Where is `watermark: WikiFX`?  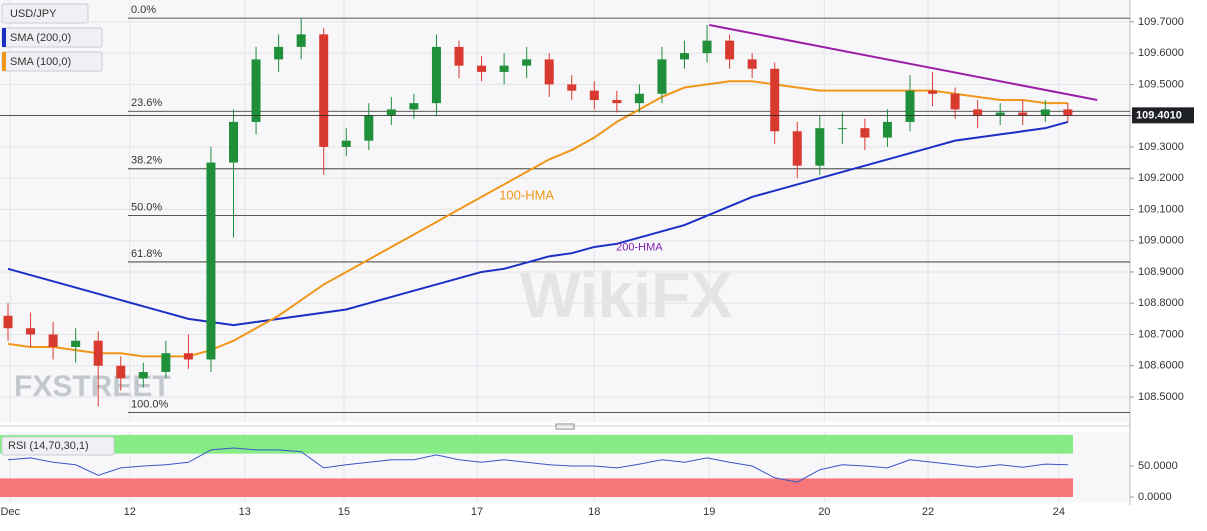
watermark: WikiFX is located at coordinates (626, 295).